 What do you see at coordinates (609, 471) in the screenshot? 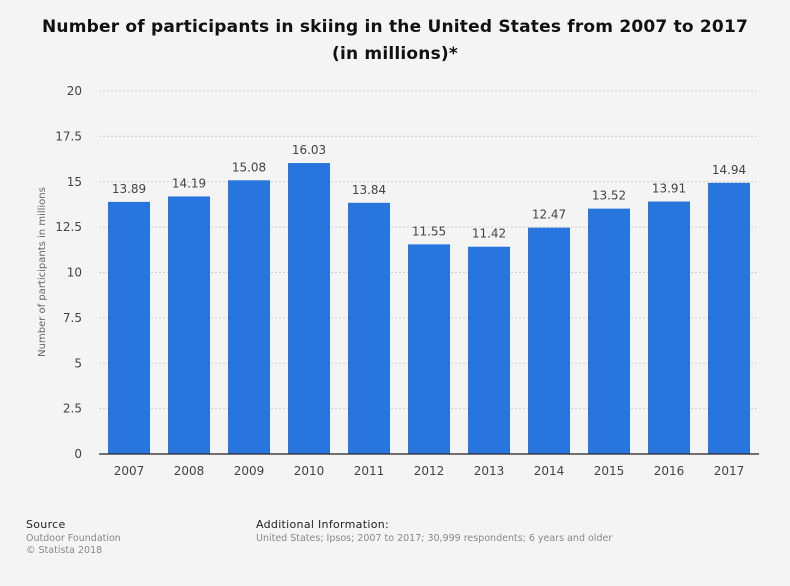
I see `x-tick-label: 2015` at bounding box center [609, 471].